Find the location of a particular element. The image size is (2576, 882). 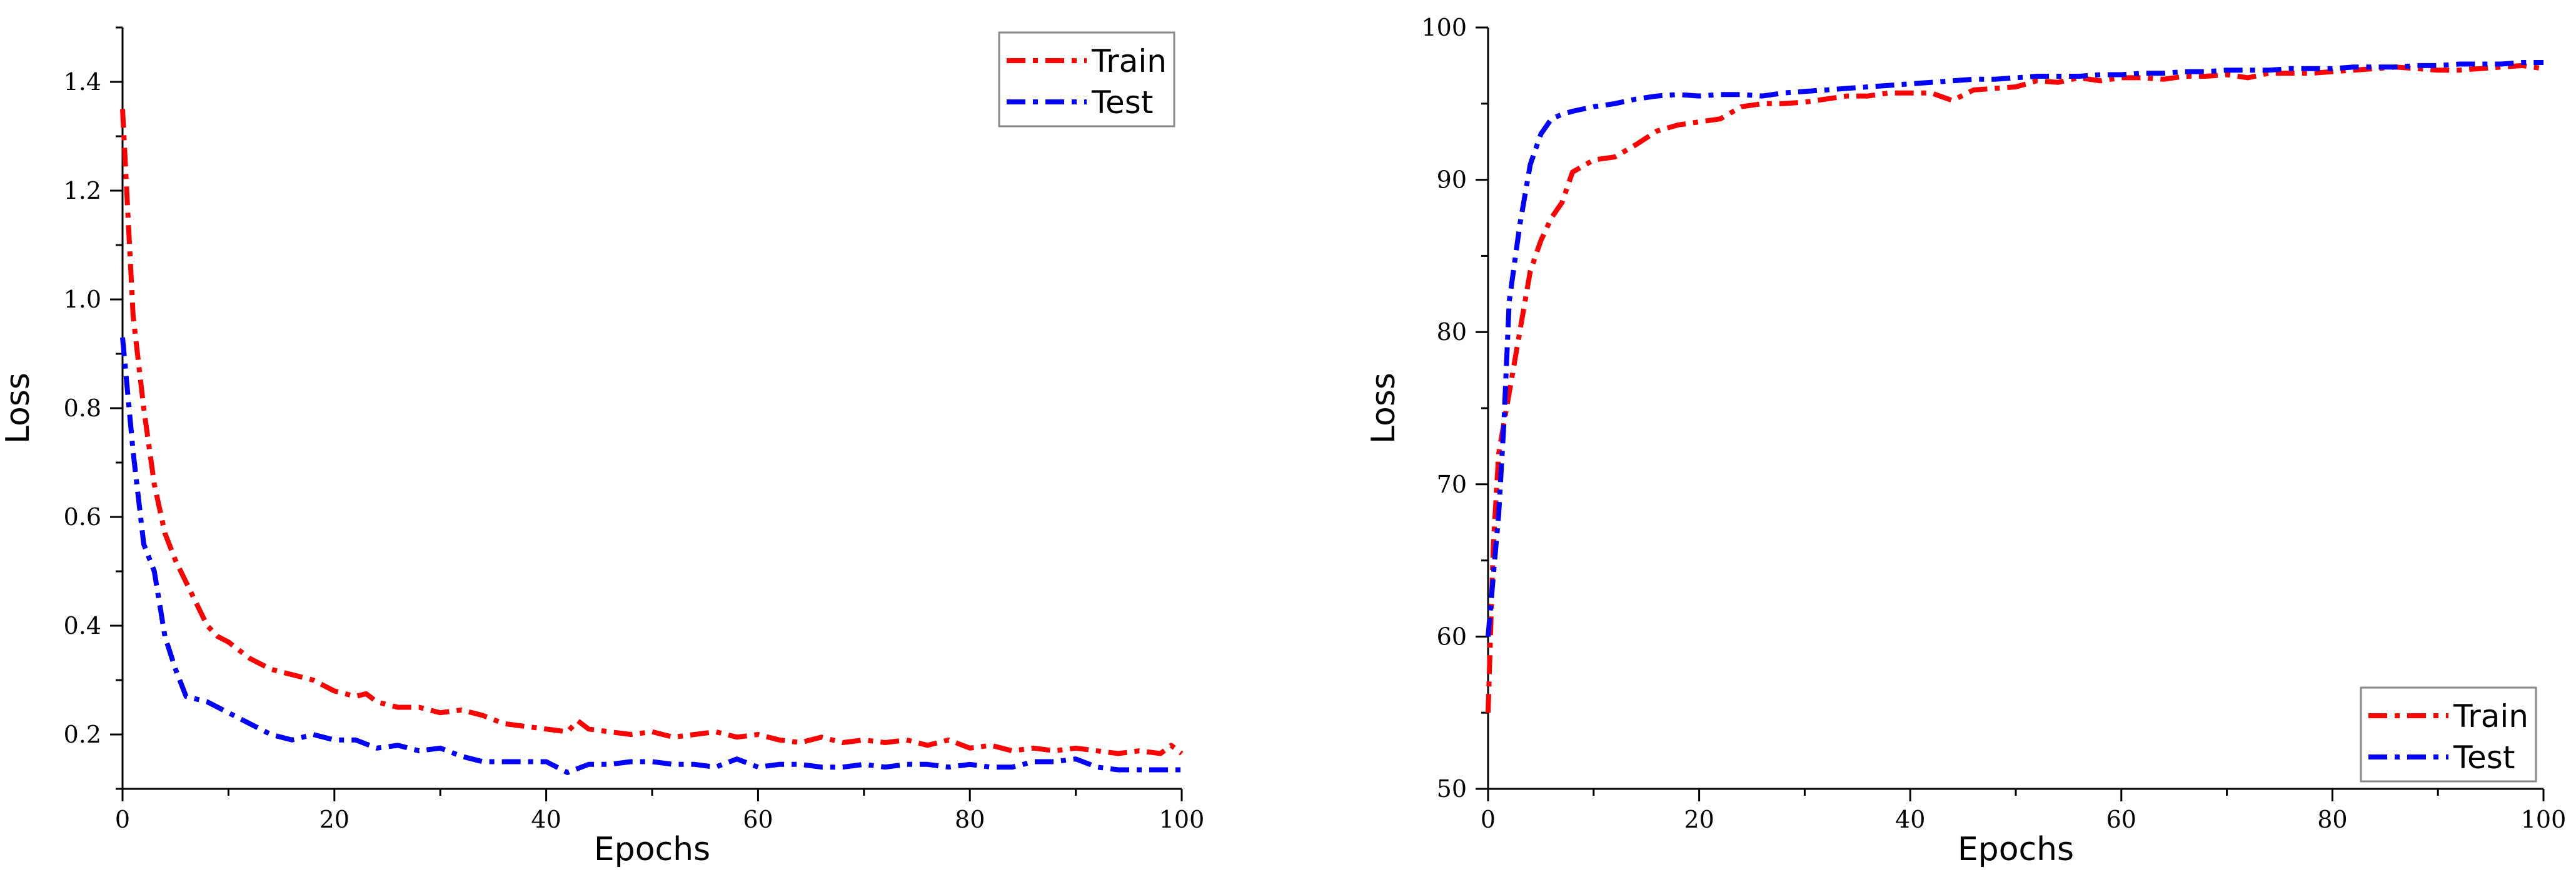

y-tick-label: 1.2 is located at coordinates (82, 190).